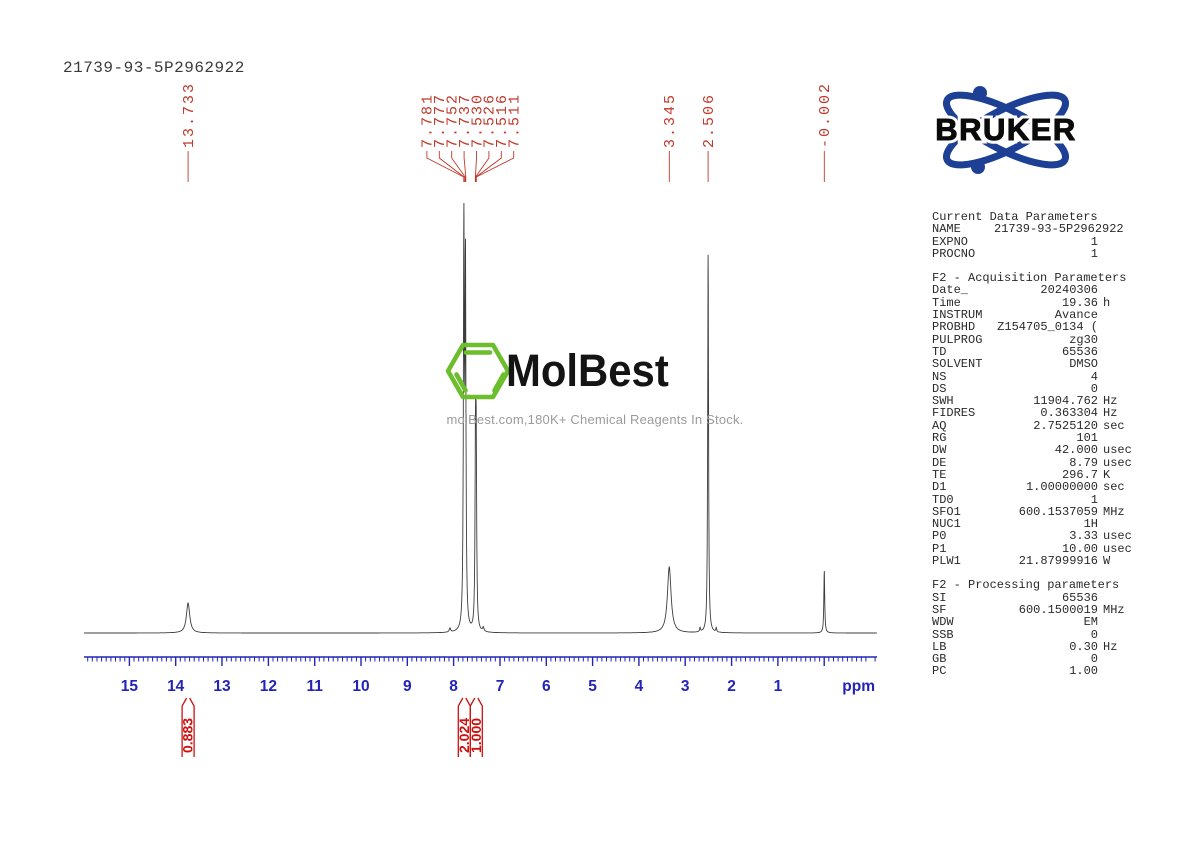  I want to click on param-row: SFO1 600.1537059 MHz, so click(1033, 511).